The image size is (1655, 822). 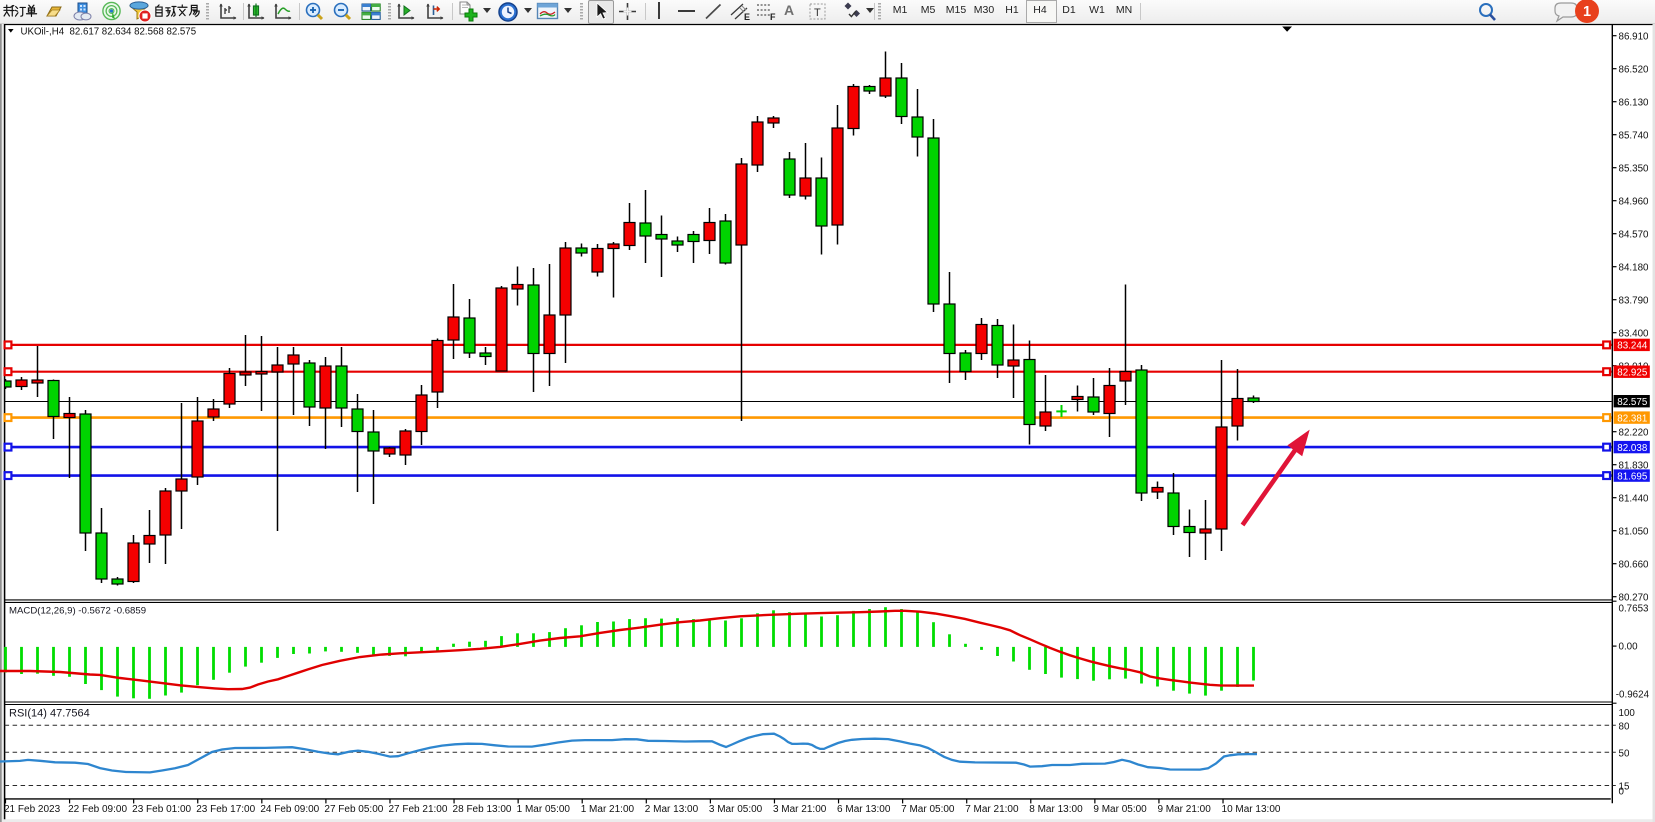 I want to click on svg-text: 80.270, so click(x=1634, y=597).